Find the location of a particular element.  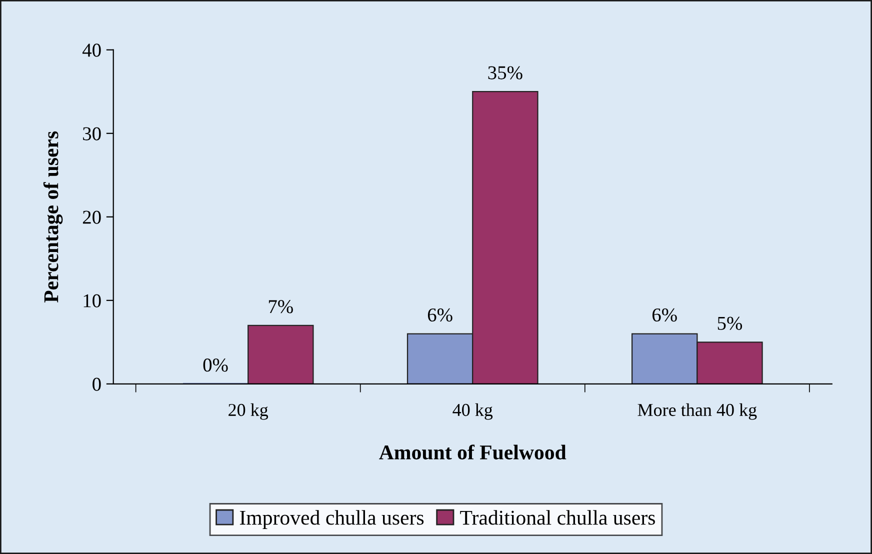

data-label: 7% is located at coordinates (280, 307).